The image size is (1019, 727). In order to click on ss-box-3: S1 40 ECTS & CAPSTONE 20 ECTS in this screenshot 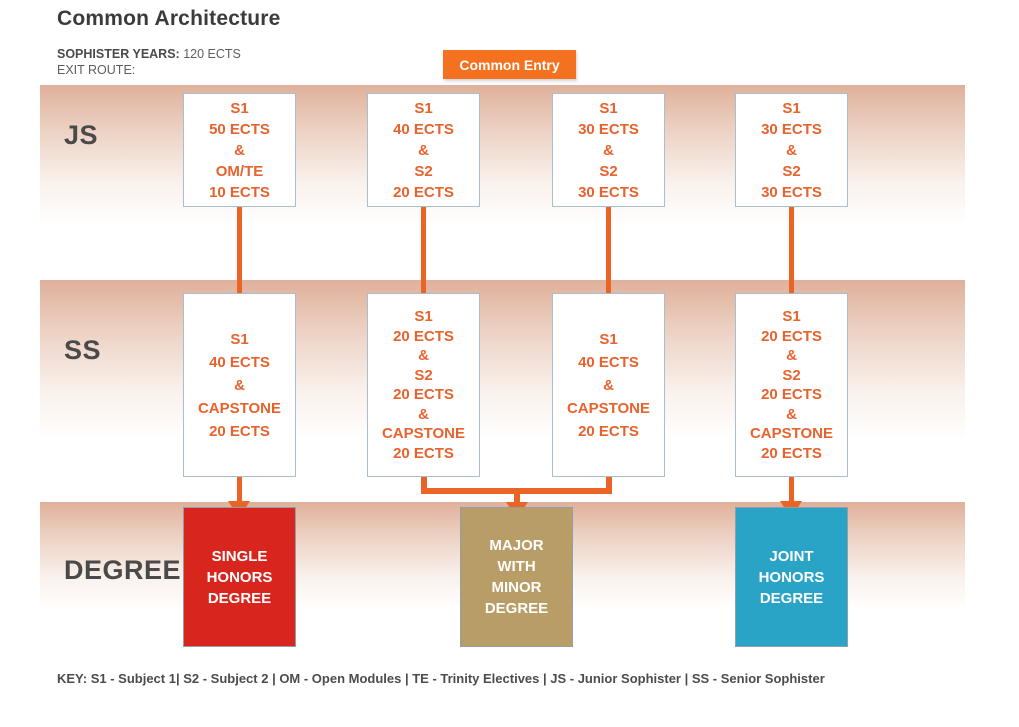, I will do `click(608, 385)`.